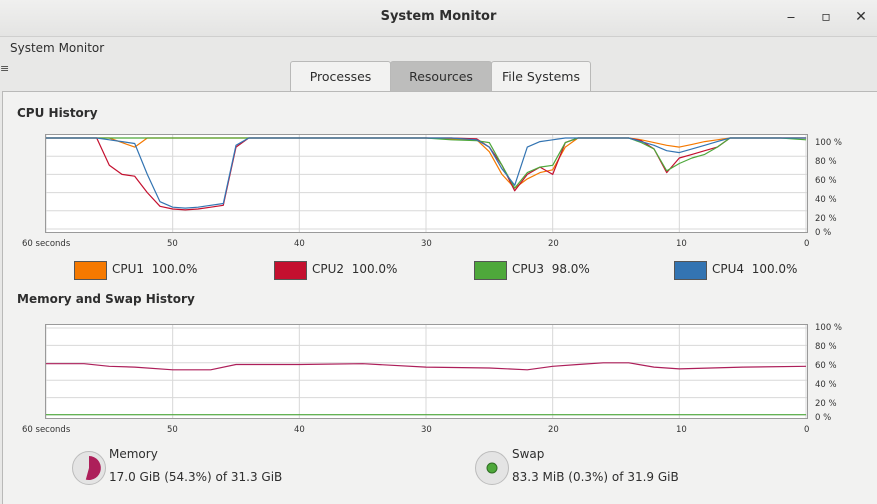 The height and width of the screenshot is (504, 877). I want to click on cpu4-value: 100.0%, so click(774, 269).